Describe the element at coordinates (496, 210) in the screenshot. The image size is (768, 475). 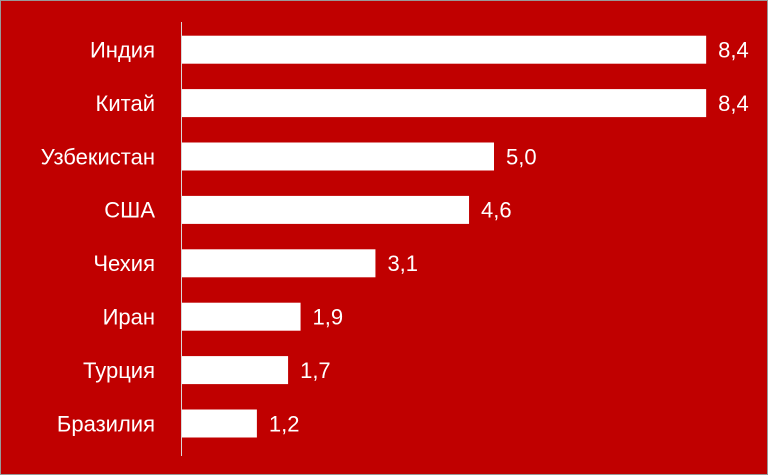
I see `value-label: 4,6` at that location.